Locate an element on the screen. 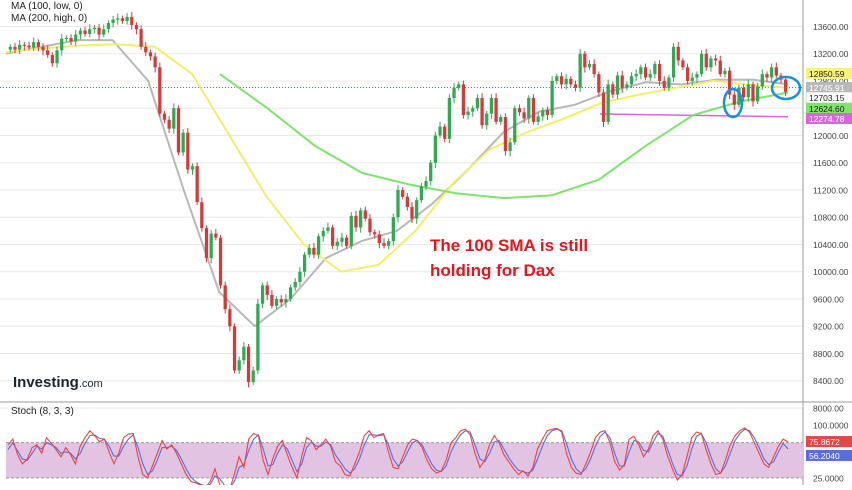  price-tick-label: 11200.00 is located at coordinates (830, 190).